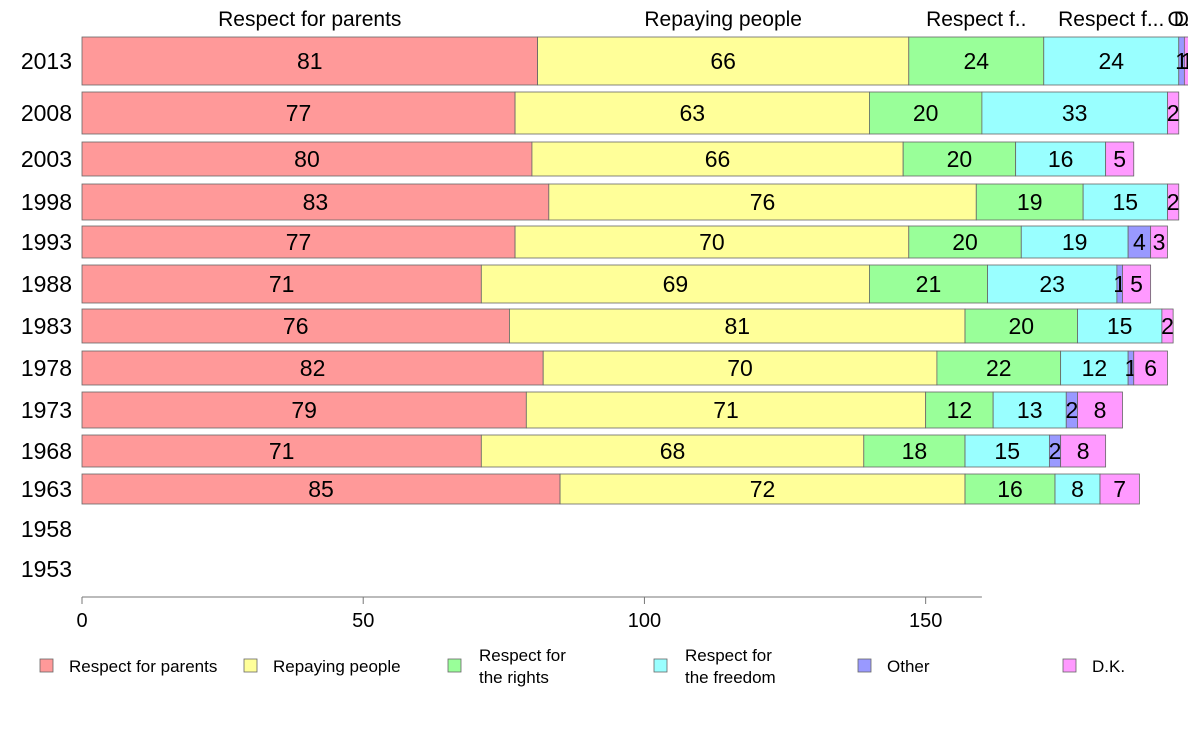  Describe the element at coordinates (363, 621) in the screenshot. I see `x-tick-label: 50` at that location.